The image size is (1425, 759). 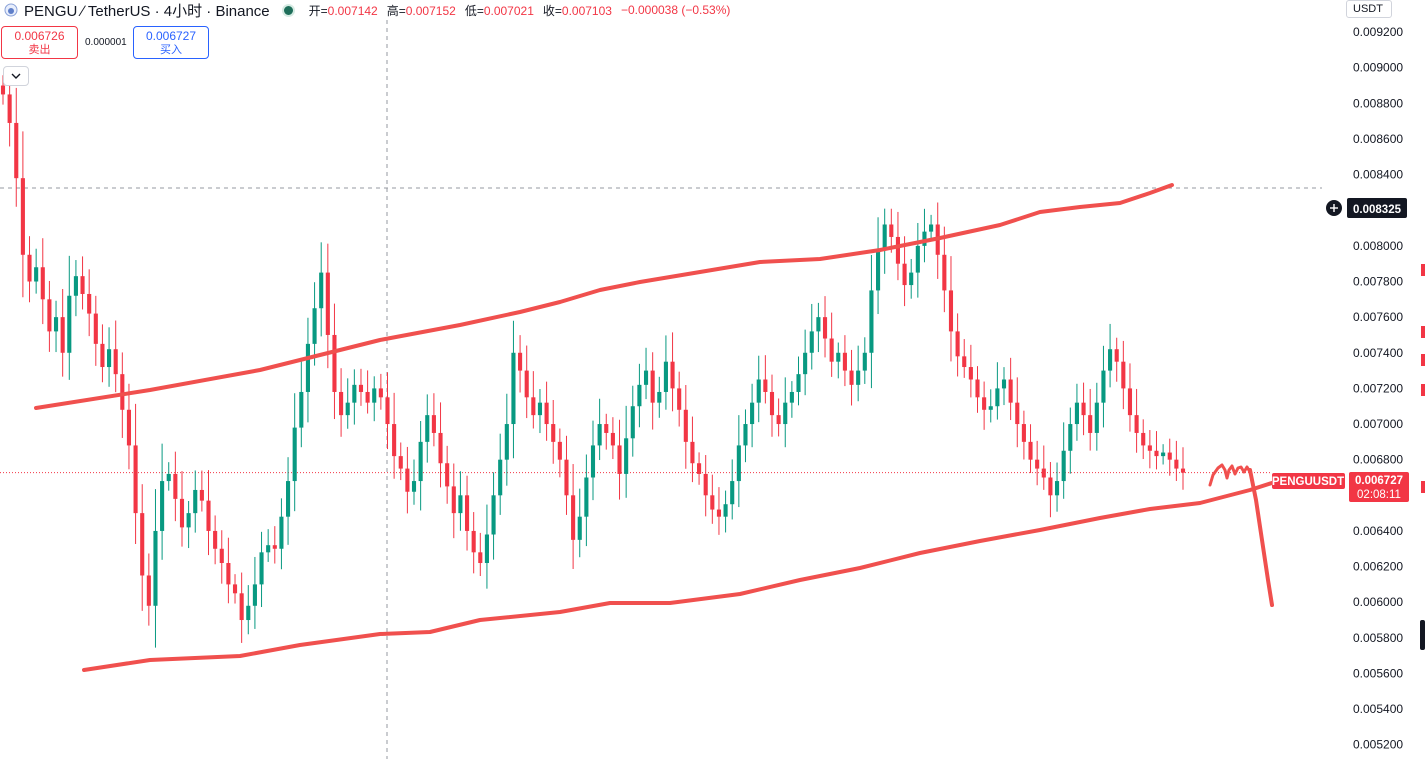 I want to click on price-tick-label: 0.007000, so click(x=1378, y=424).